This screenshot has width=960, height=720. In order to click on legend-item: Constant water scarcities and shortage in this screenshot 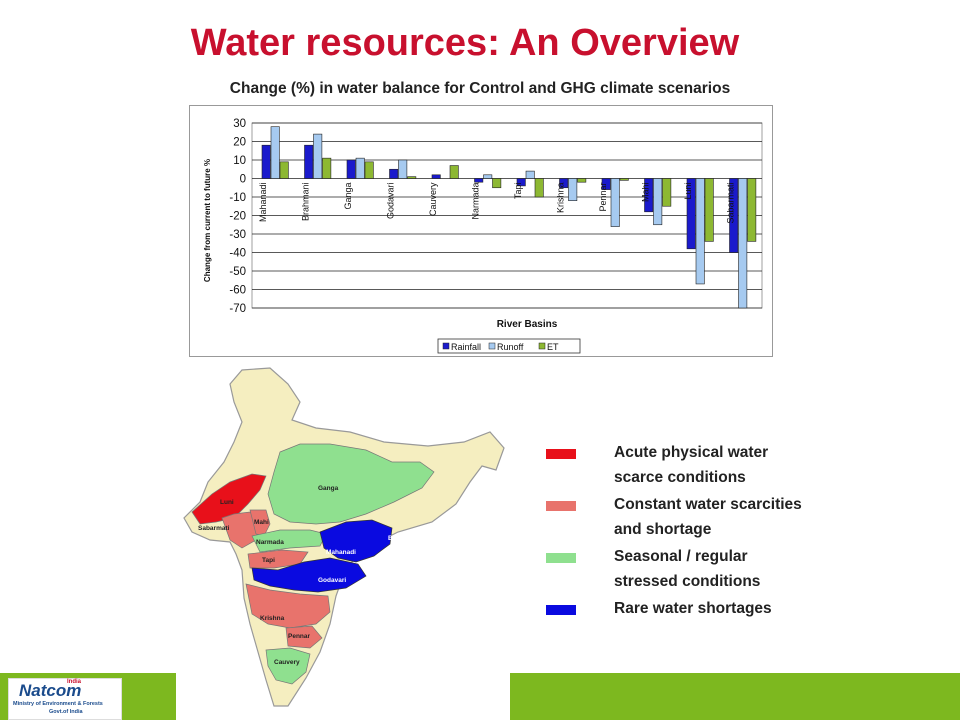, I will do `click(671, 518)`.